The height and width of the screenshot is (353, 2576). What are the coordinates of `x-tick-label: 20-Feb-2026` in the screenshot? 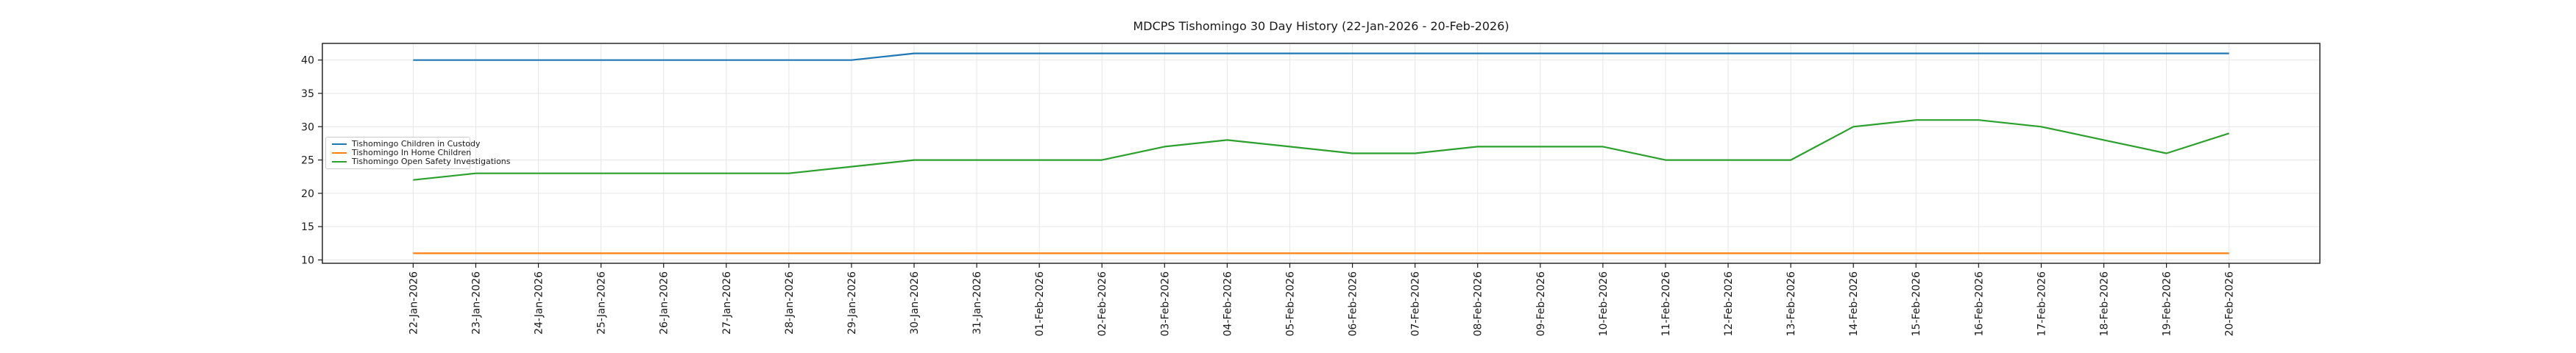 It's located at (2230, 303).